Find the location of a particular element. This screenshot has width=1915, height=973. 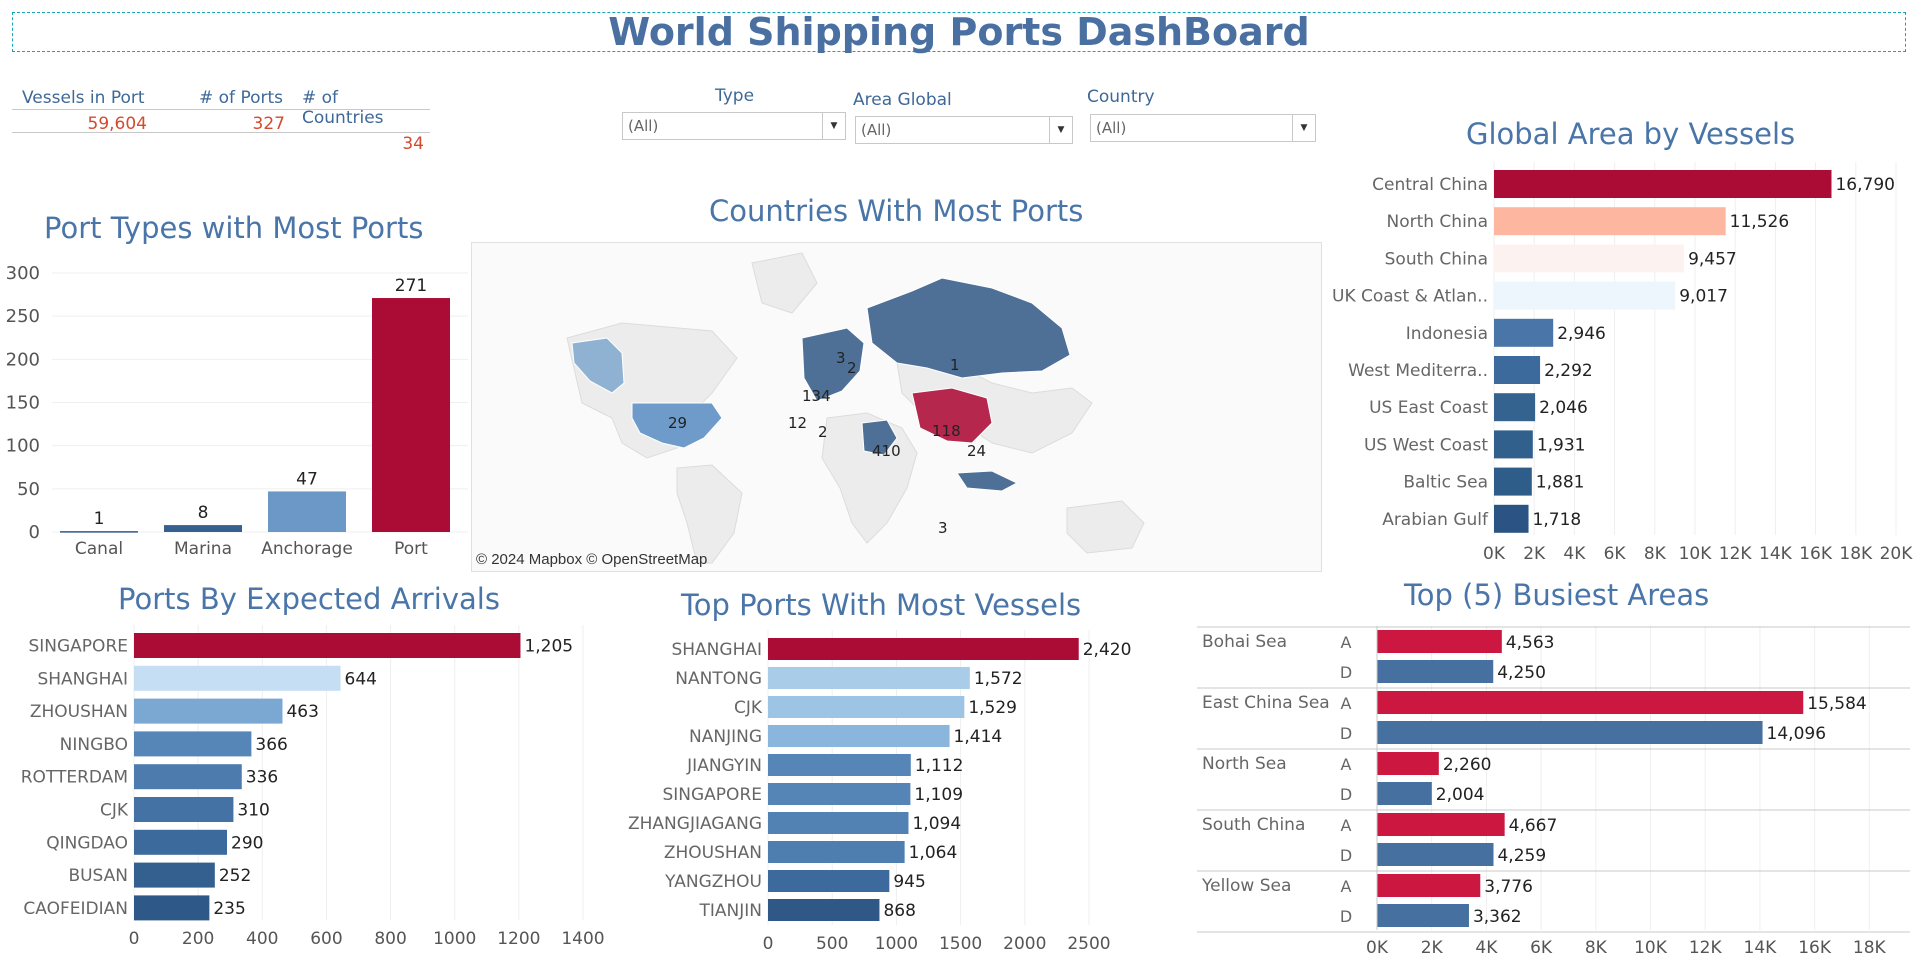

y-category-label: CJK is located at coordinates (748, 708).